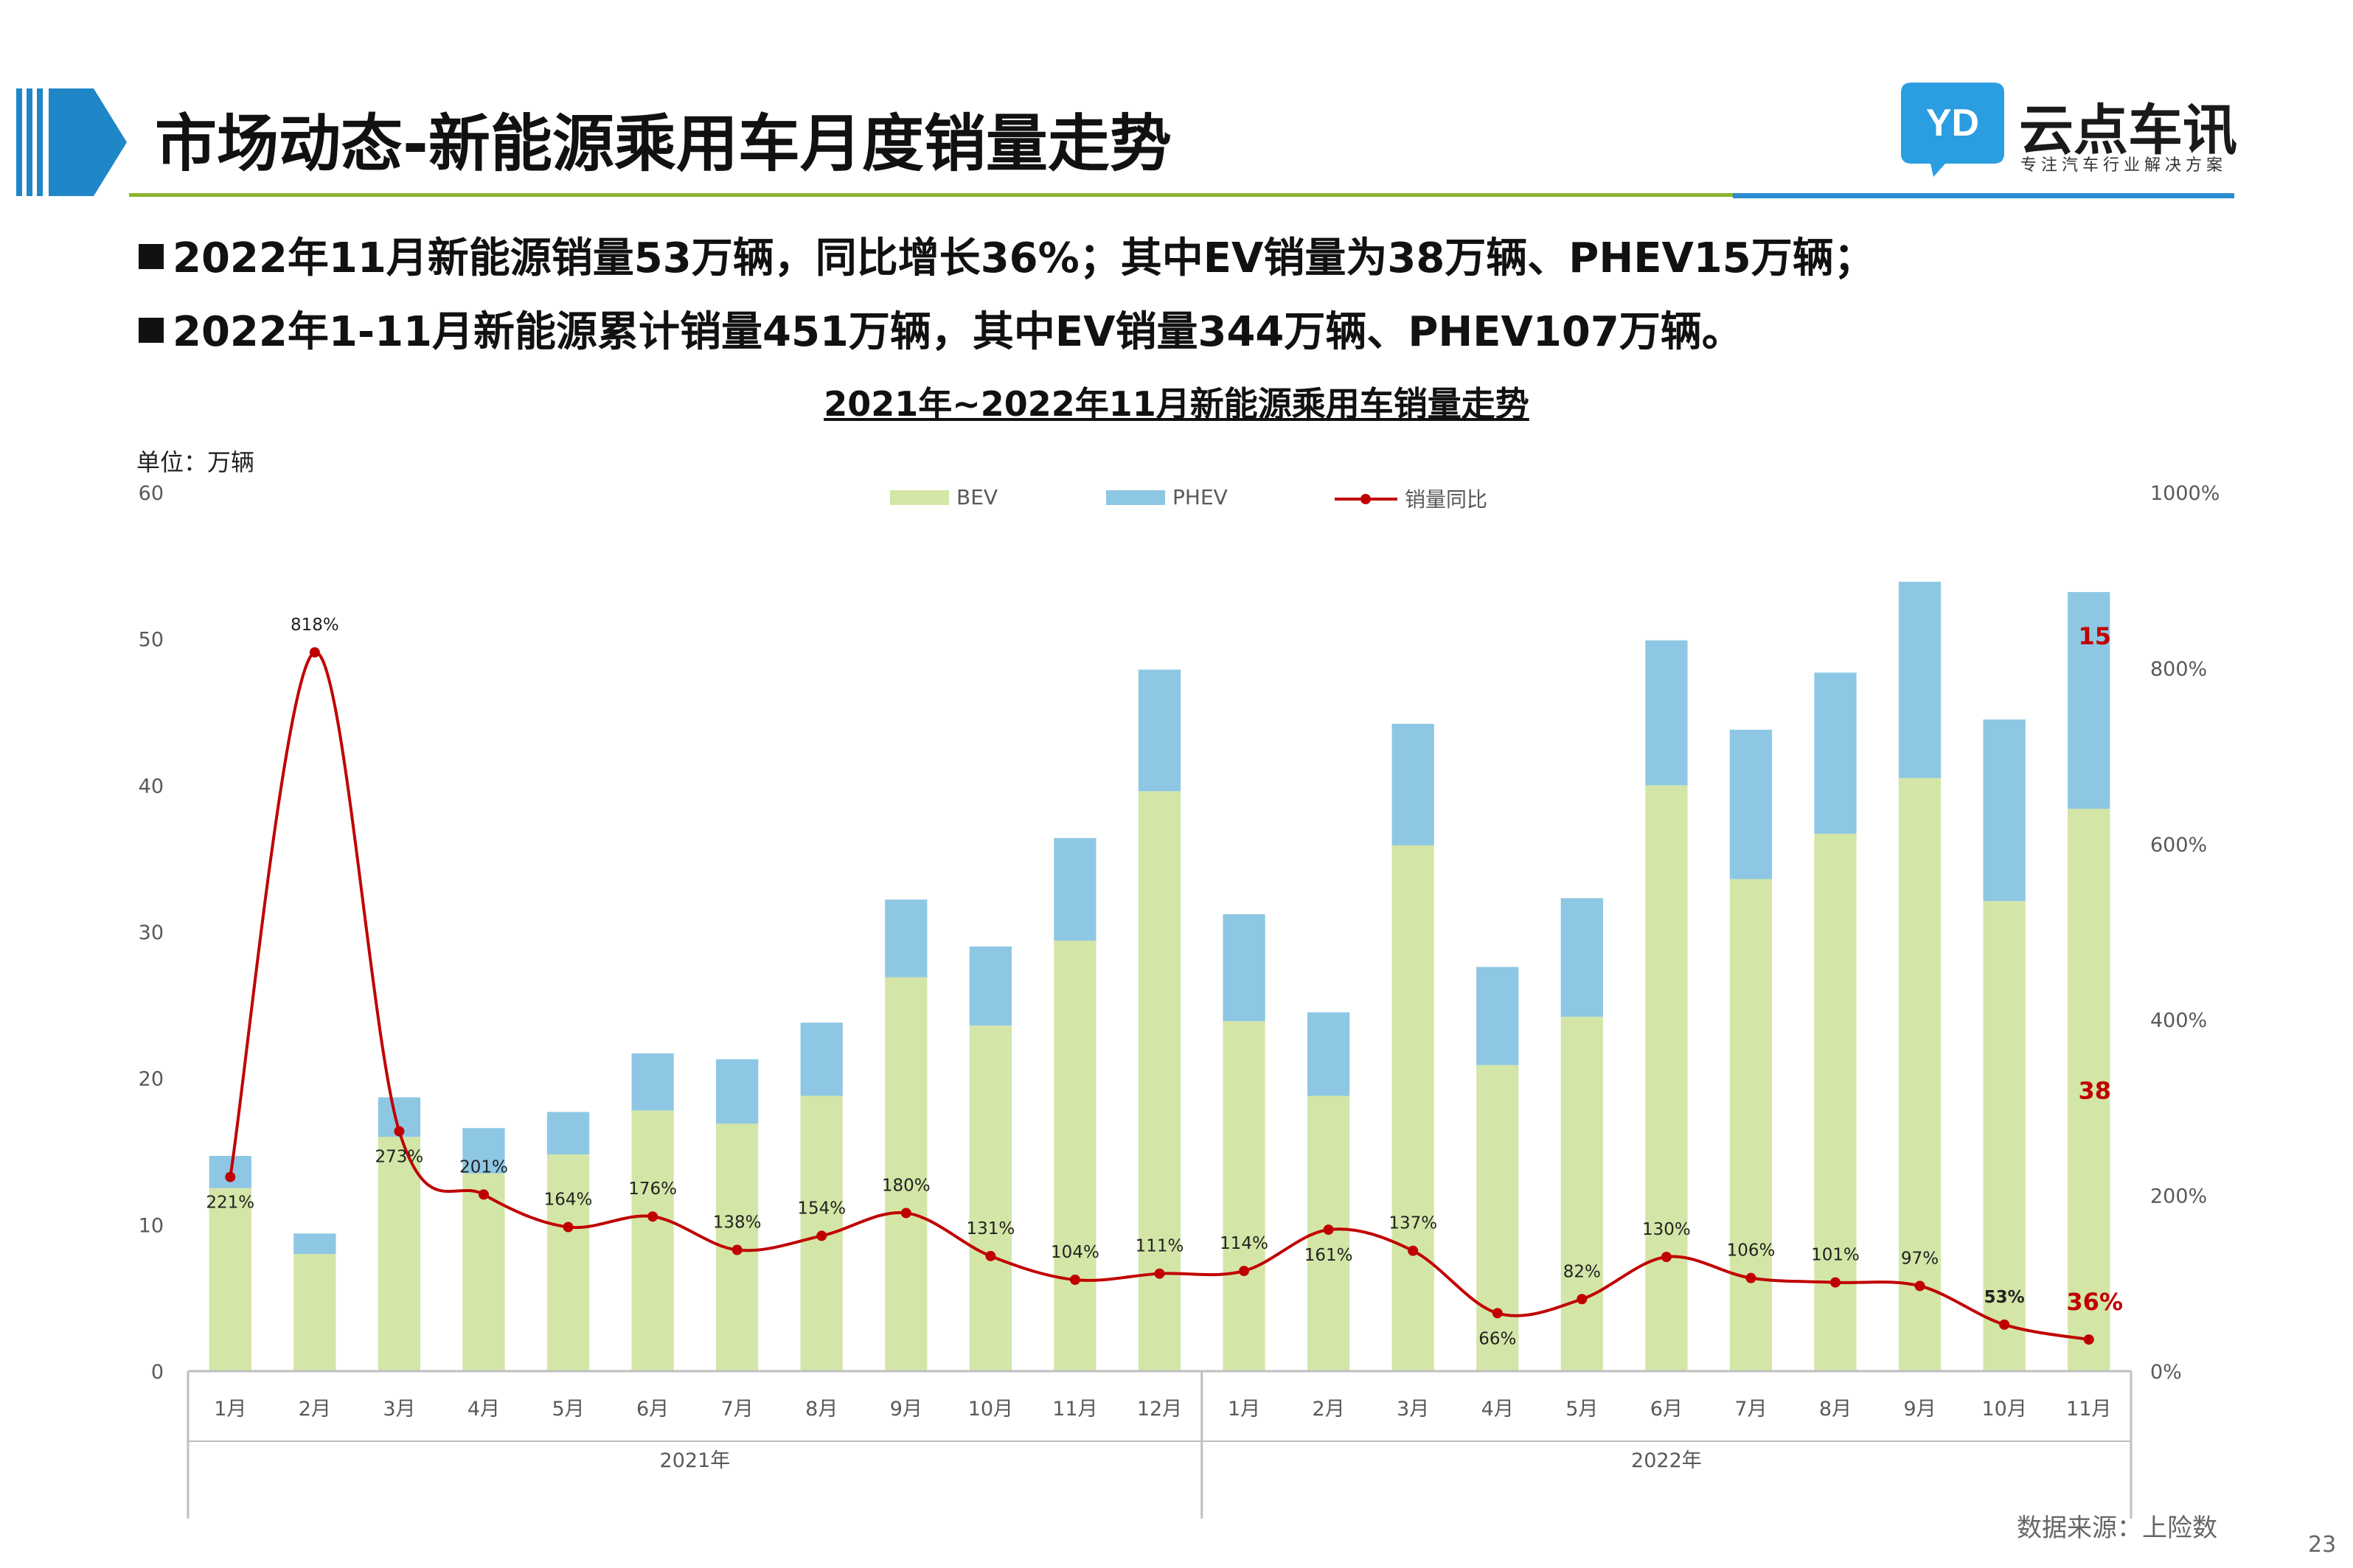 Image resolution: width=2353 pixels, height=1568 pixels. I want to click on y-right-tick-label: 0%, so click(2166, 1372).